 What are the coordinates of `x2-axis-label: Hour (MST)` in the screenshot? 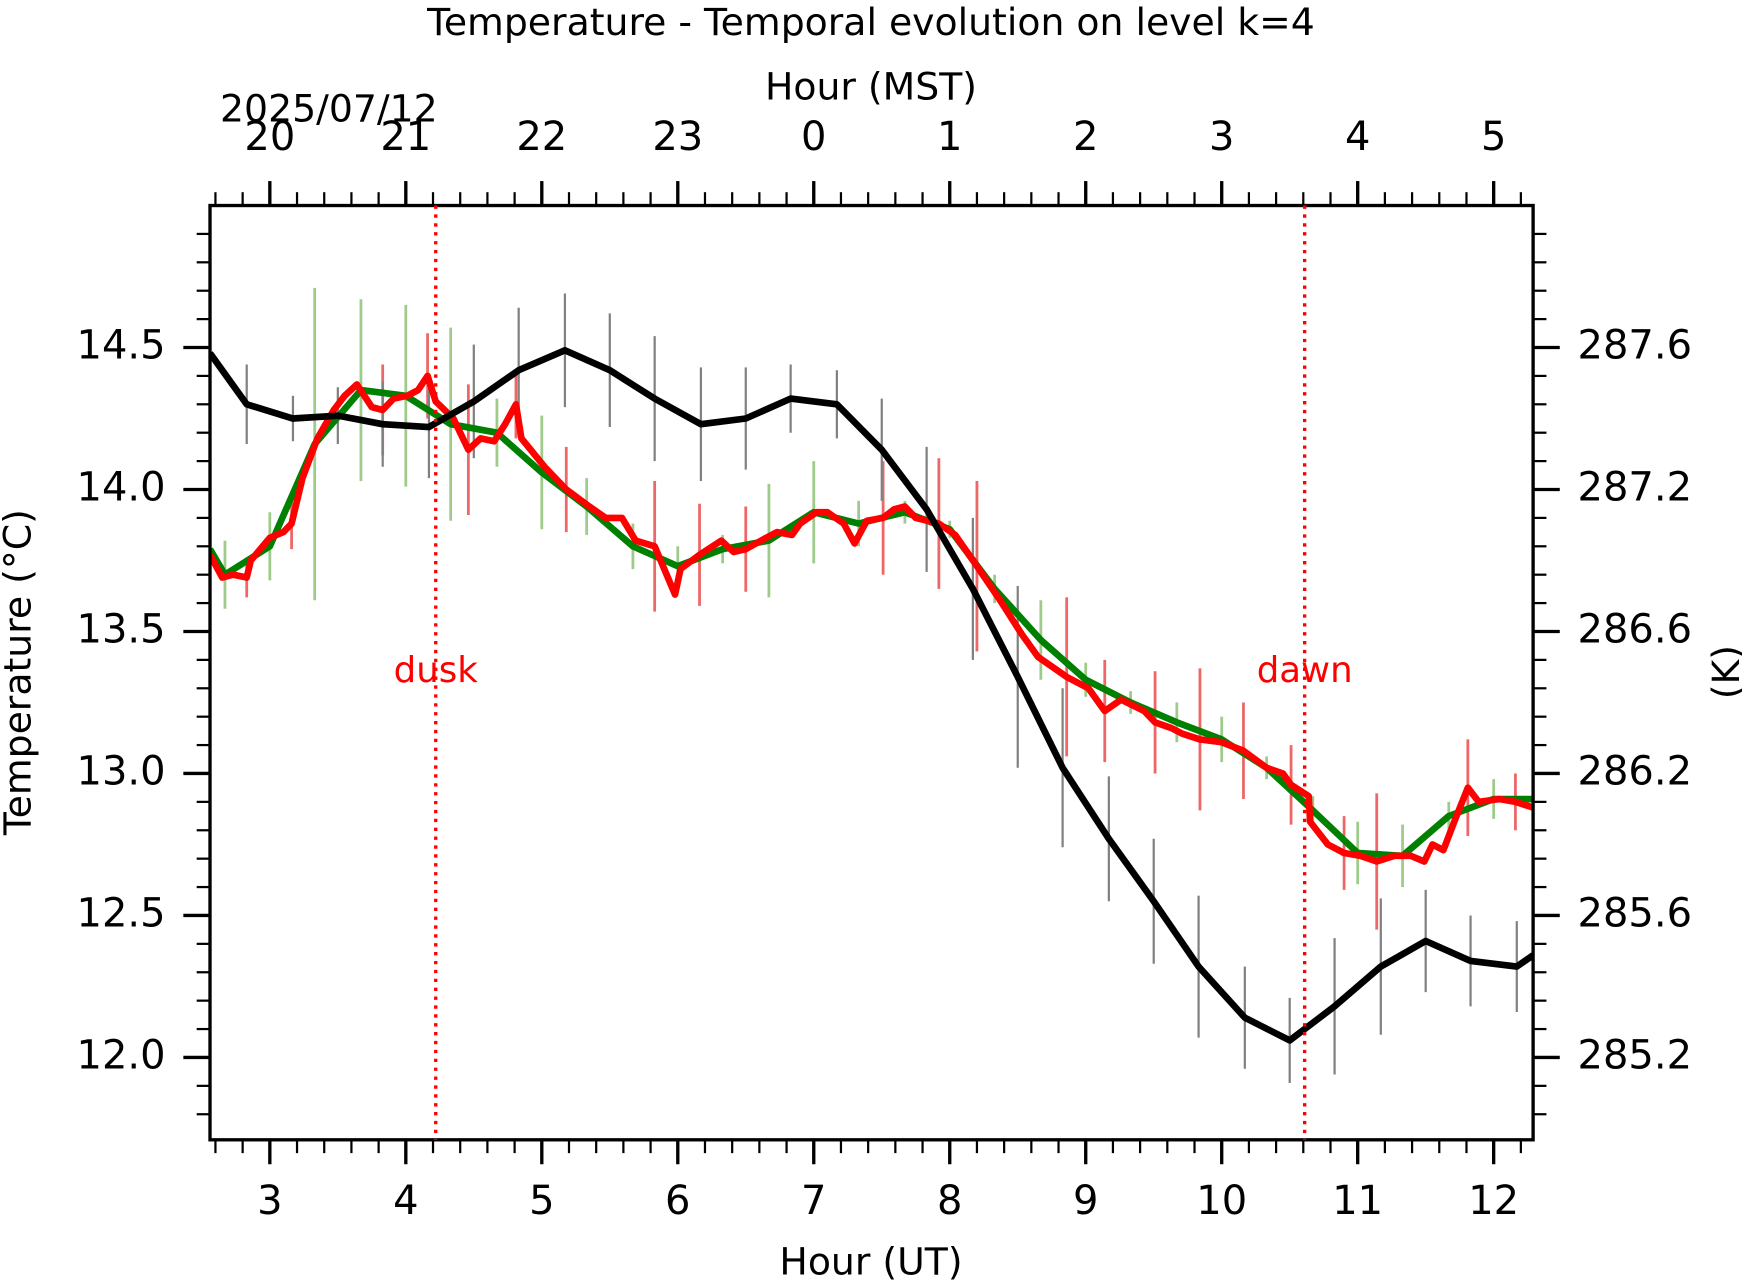 It's located at (871, 86).